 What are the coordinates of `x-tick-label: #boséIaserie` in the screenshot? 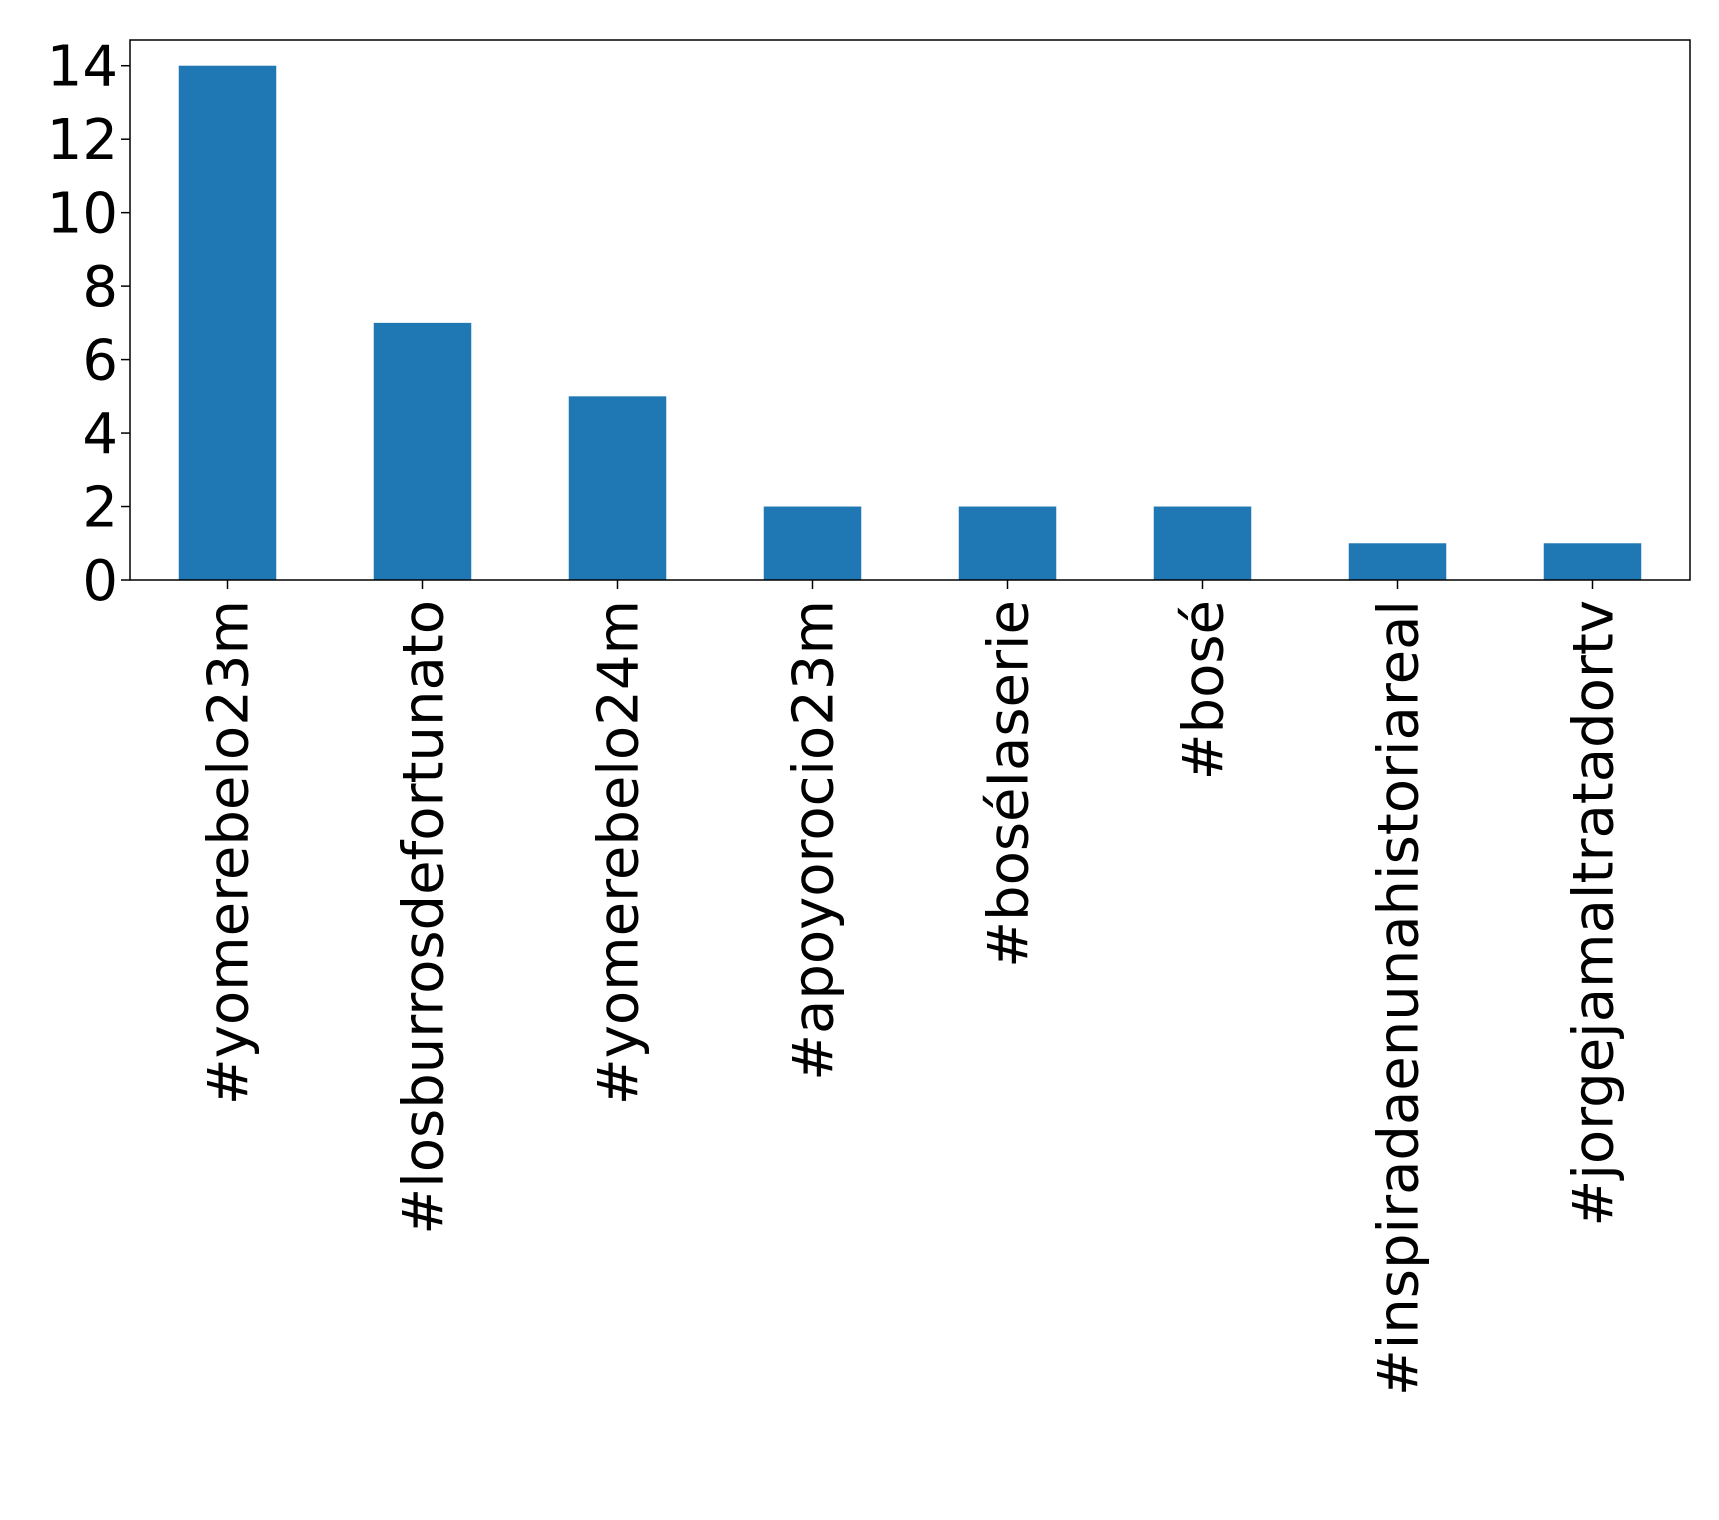 It's located at (1009, 784).